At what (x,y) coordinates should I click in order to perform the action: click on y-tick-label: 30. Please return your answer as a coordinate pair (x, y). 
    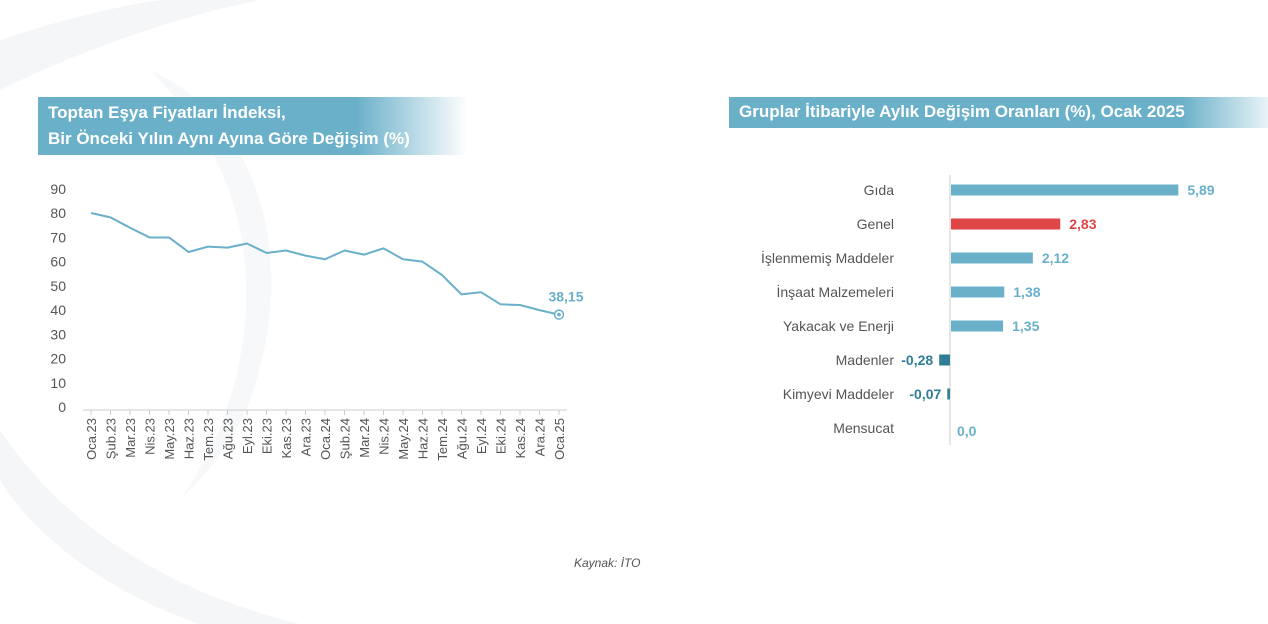
    Looking at the image, I should click on (58, 334).